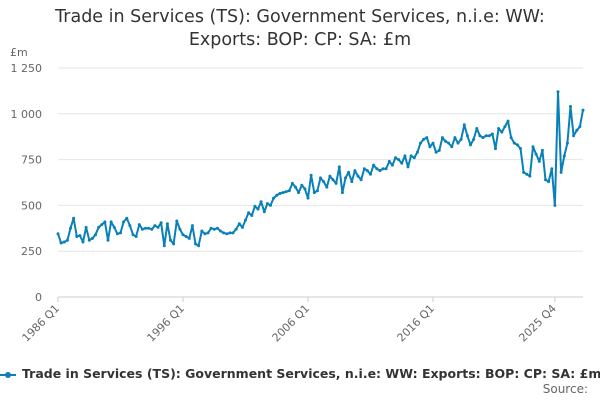 The image size is (600, 400). What do you see at coordinates (301, 320) in the screenshot?
I see `x-axis: 1986 Q1 1996 Q1 2006 Q1 2016 Q1 2025 Q4` at bounding box center [301, 320].